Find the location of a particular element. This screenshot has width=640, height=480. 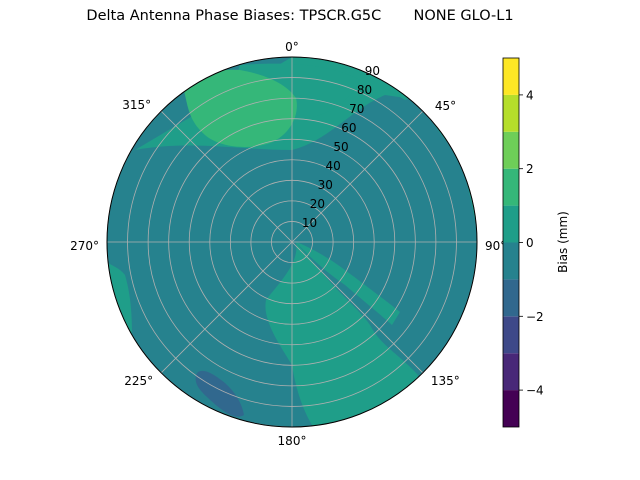

radial-tick-label: 60 is located at coordinates (348, 128).